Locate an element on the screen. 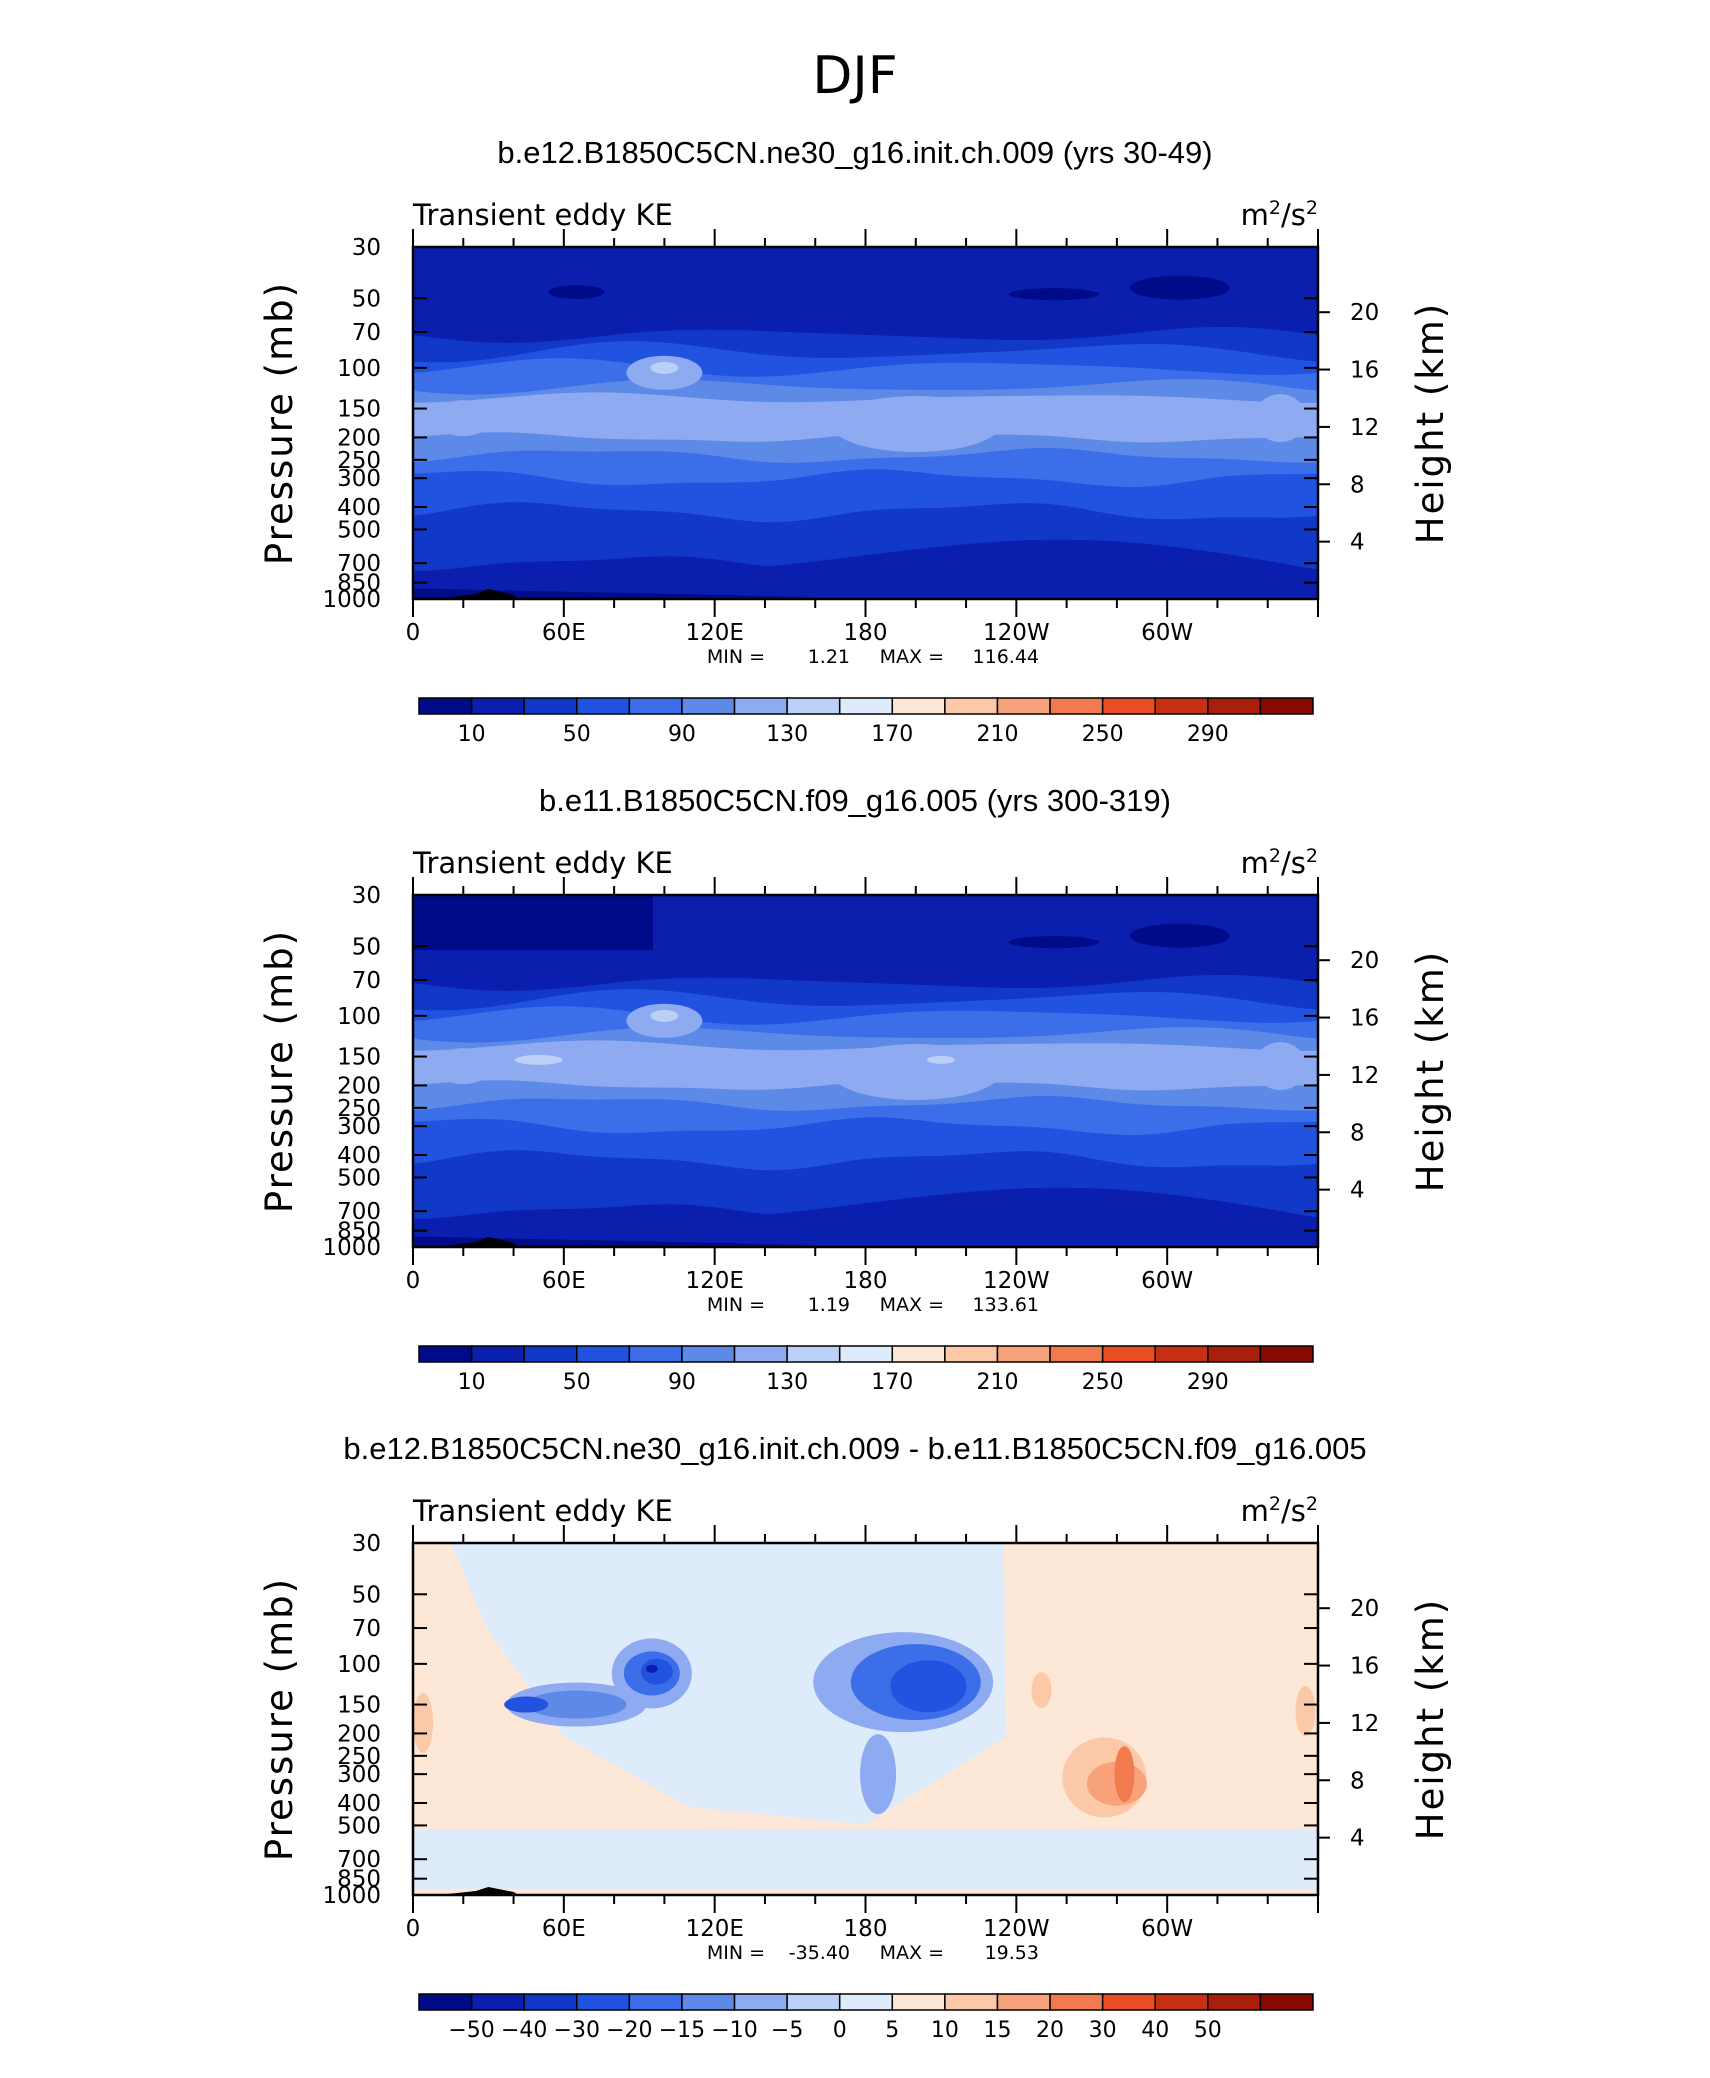 This screenshot has height=2078, width=1710. y-tick-label: 700 is located at coordinates (359, 1212).